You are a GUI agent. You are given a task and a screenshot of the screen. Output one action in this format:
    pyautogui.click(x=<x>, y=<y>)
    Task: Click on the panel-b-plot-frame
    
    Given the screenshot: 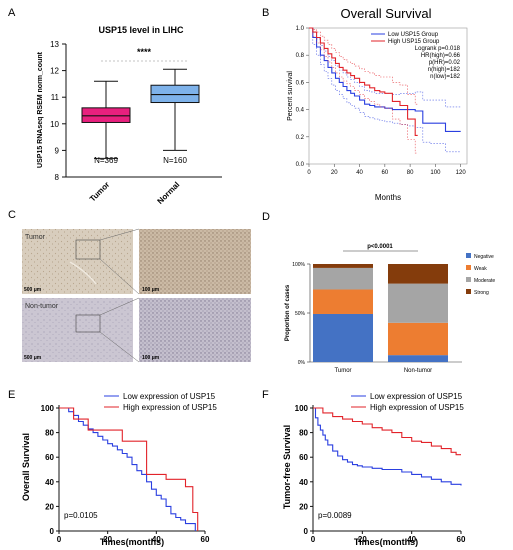 What is the action you would take?
    pyautogui.click(x=388, y=96)
    